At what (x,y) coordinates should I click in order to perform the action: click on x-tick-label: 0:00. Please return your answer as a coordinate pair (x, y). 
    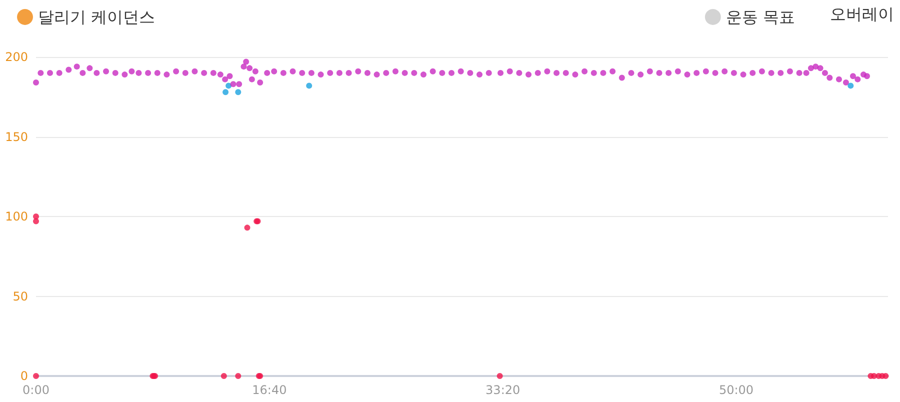
    Looking at the image, I should click on (36, 390).